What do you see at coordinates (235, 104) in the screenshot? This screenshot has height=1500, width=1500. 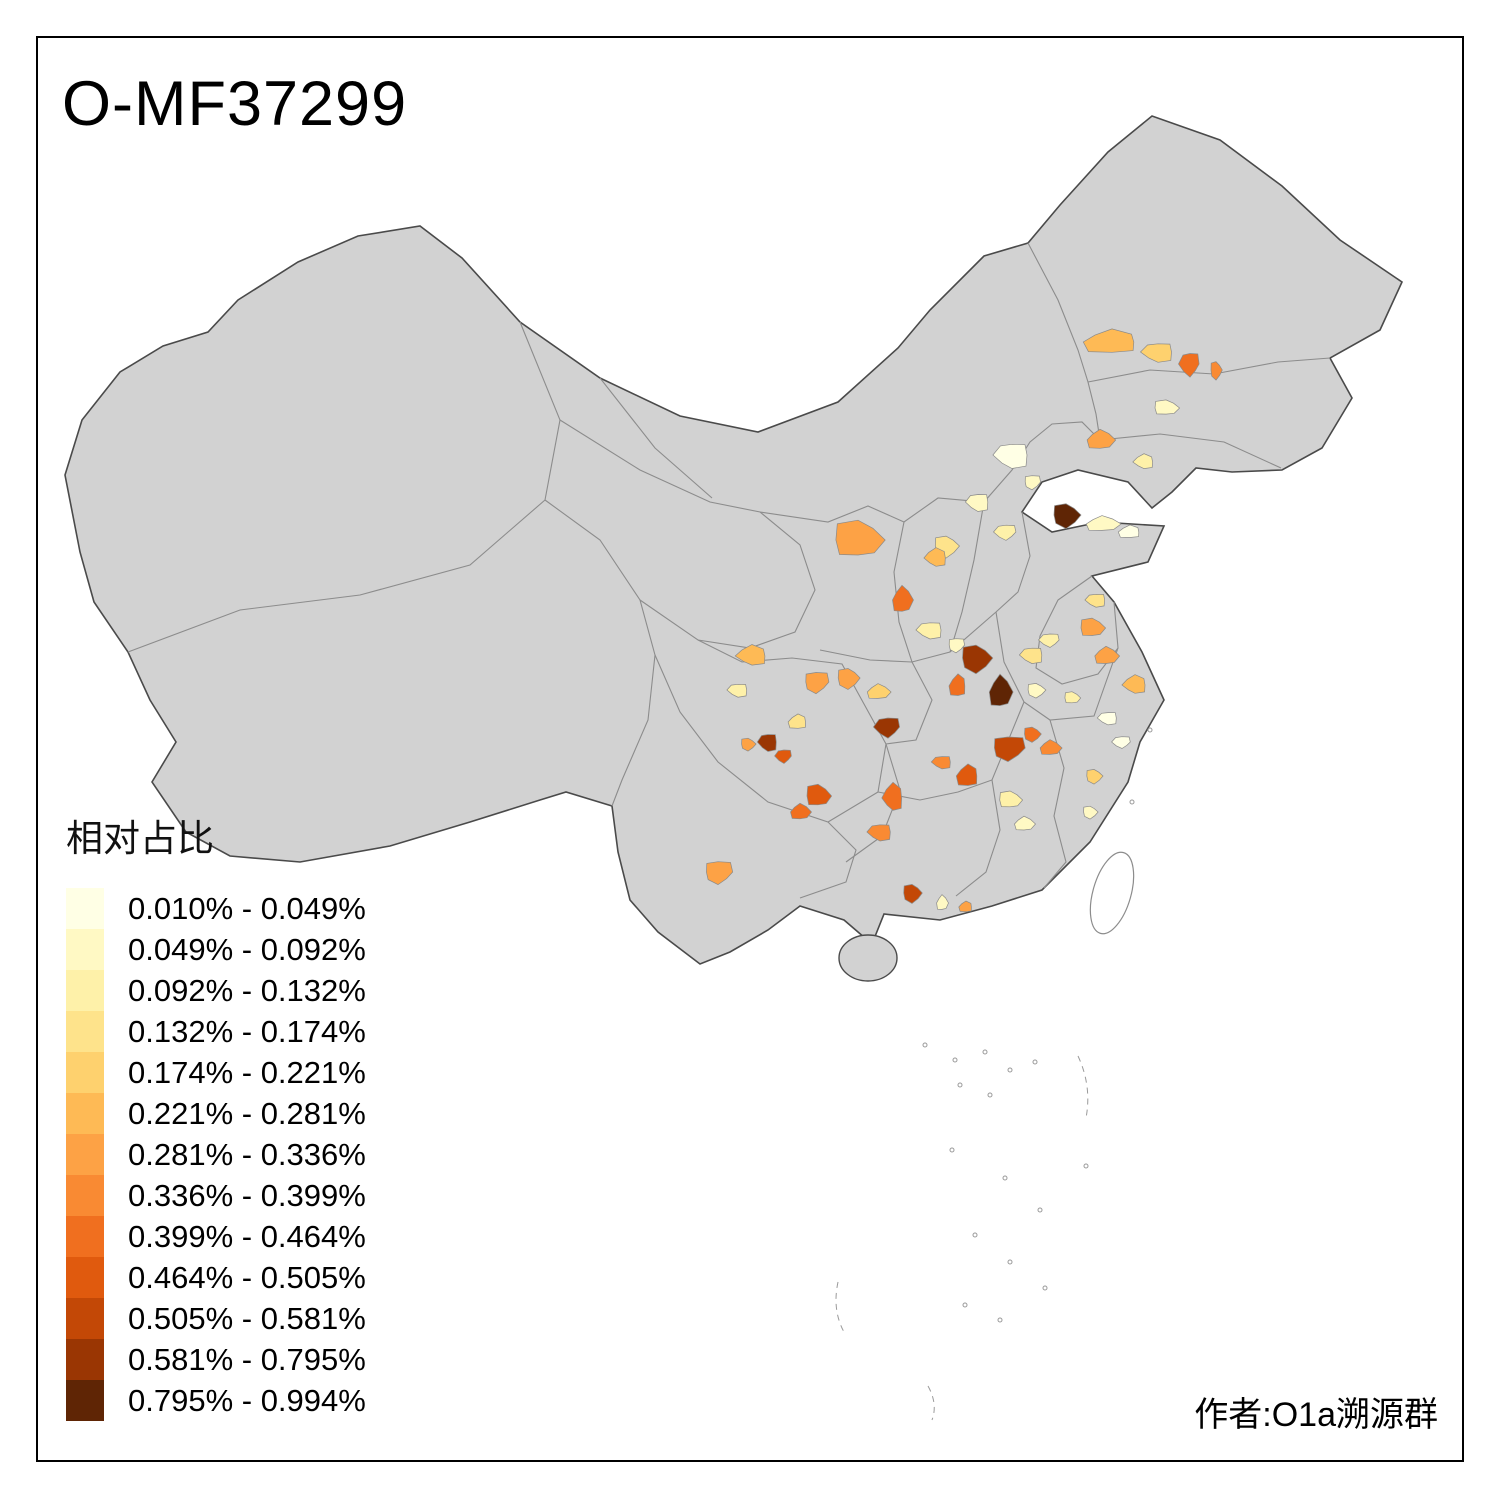 I see `page-title: O-MF37299` at bounding box center [235, 104].